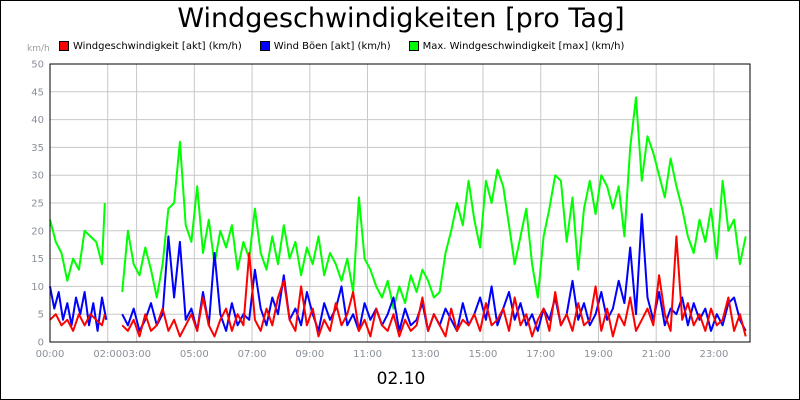 The image size is (800, 400). What do you see at coordinates (37, 176) in the screenshot?
I see `y-tick-label: 30` at bounding box center [37, 176].